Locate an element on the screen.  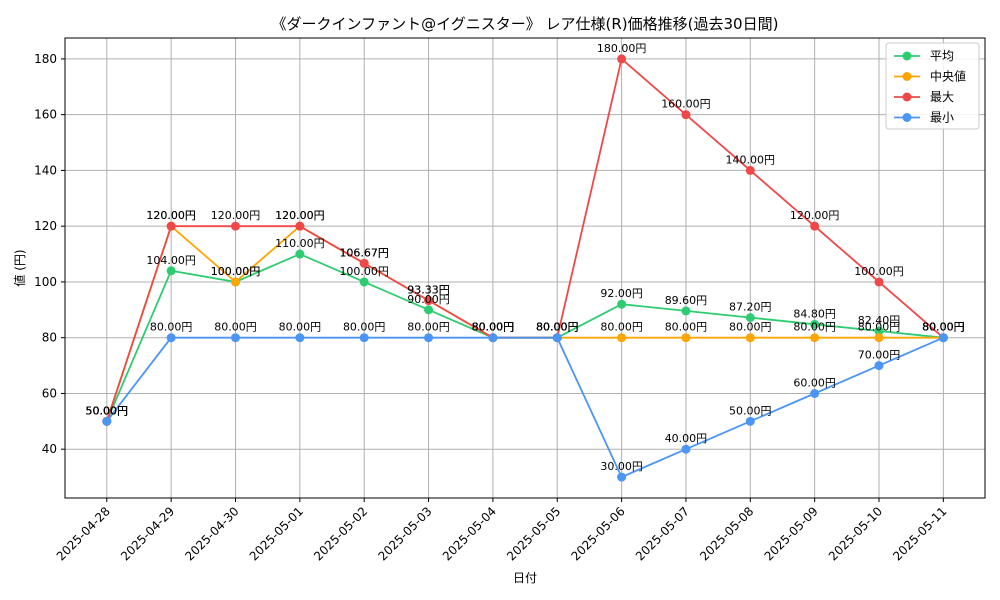
y-tick-label: 140 is located at coordinates (45, 170).